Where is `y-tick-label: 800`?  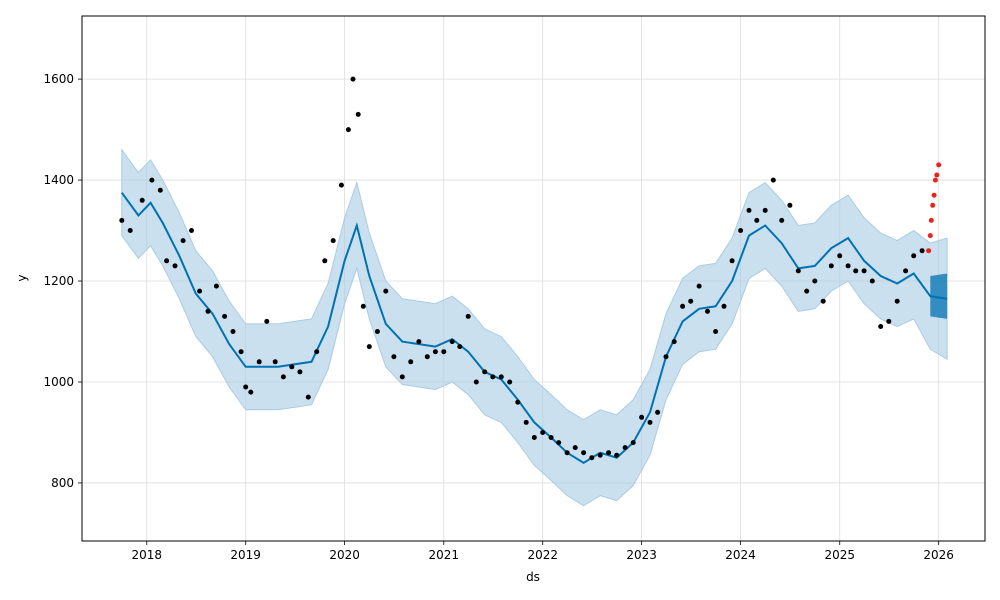 y-tick-label: 800 is located at coordinates (62, 483).